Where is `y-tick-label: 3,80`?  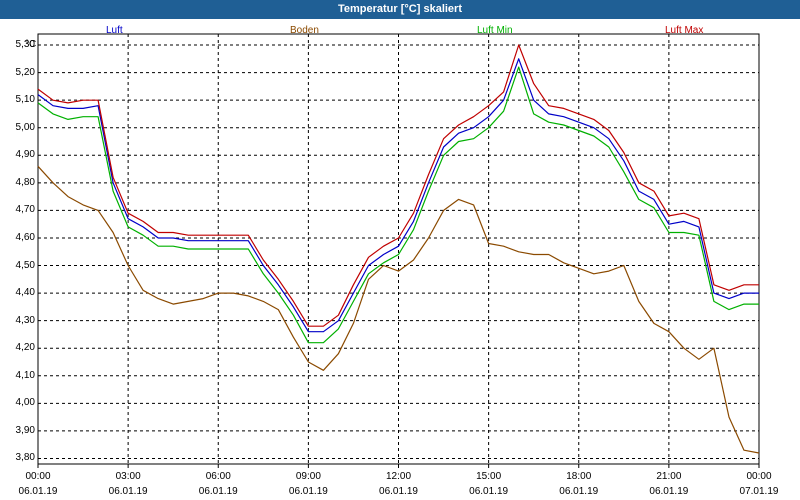
y-tick-label: 3,80 is located at coordinates (25, 458).